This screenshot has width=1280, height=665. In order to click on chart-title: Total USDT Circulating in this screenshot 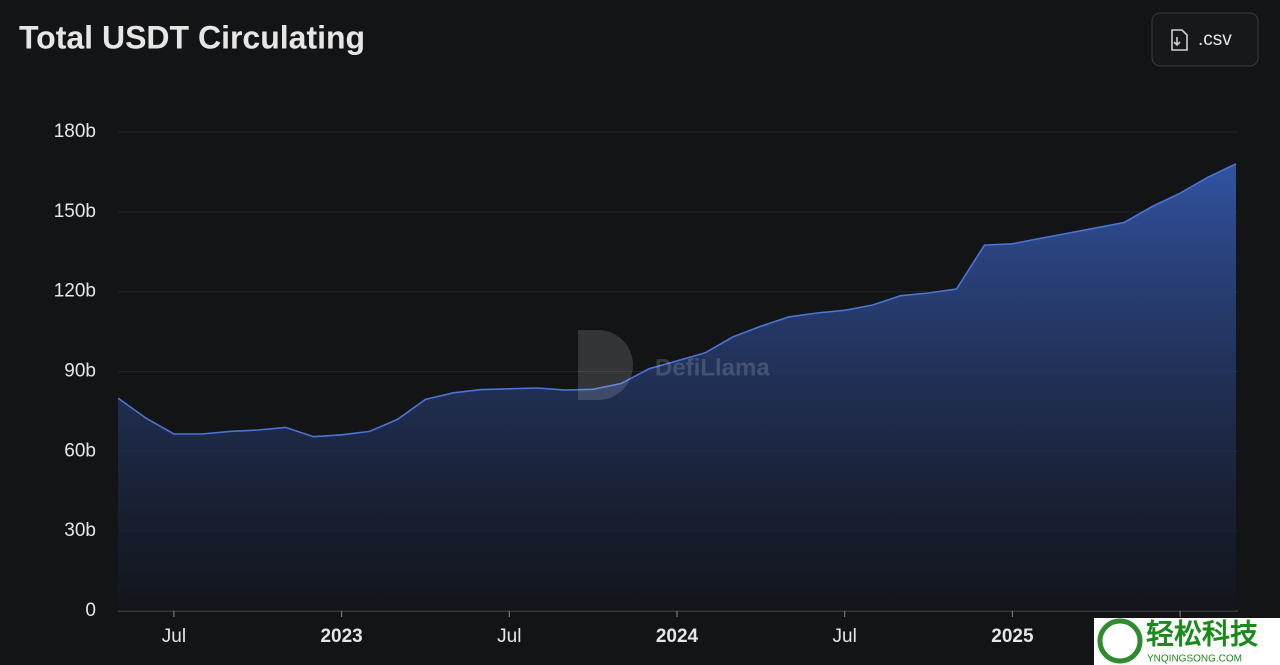, I will do `click(192, 37)`.